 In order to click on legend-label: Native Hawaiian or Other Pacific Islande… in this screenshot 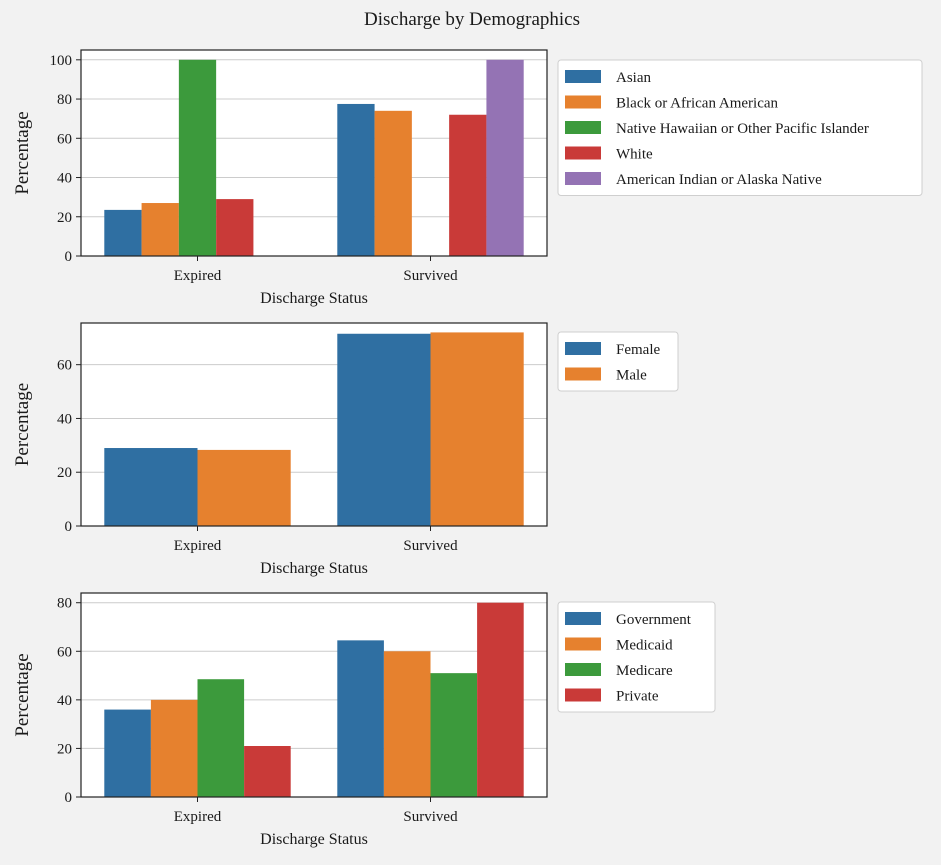, I will do `click(742, 129)`.